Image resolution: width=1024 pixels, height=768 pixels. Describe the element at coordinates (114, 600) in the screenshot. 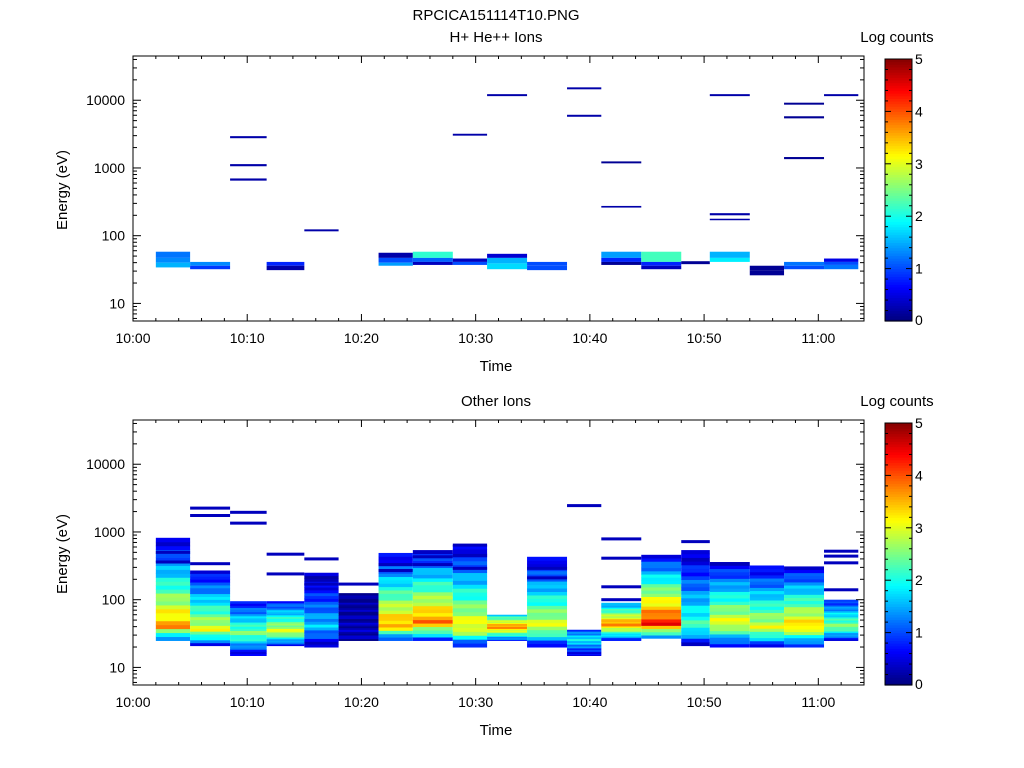

I see `y-tick-label: 100` at that location.